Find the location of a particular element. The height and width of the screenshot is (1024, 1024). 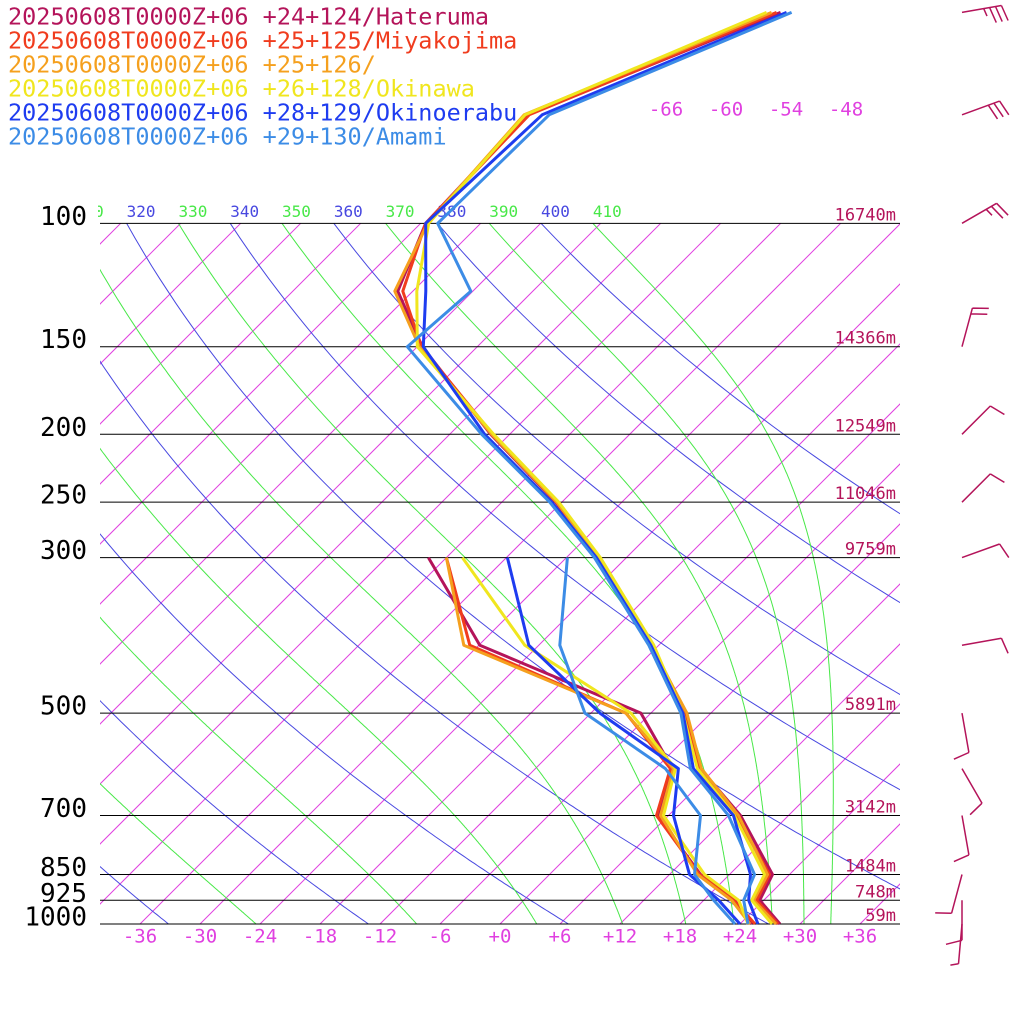

isotherm-label: -48 is located at coordinates (846, 110).